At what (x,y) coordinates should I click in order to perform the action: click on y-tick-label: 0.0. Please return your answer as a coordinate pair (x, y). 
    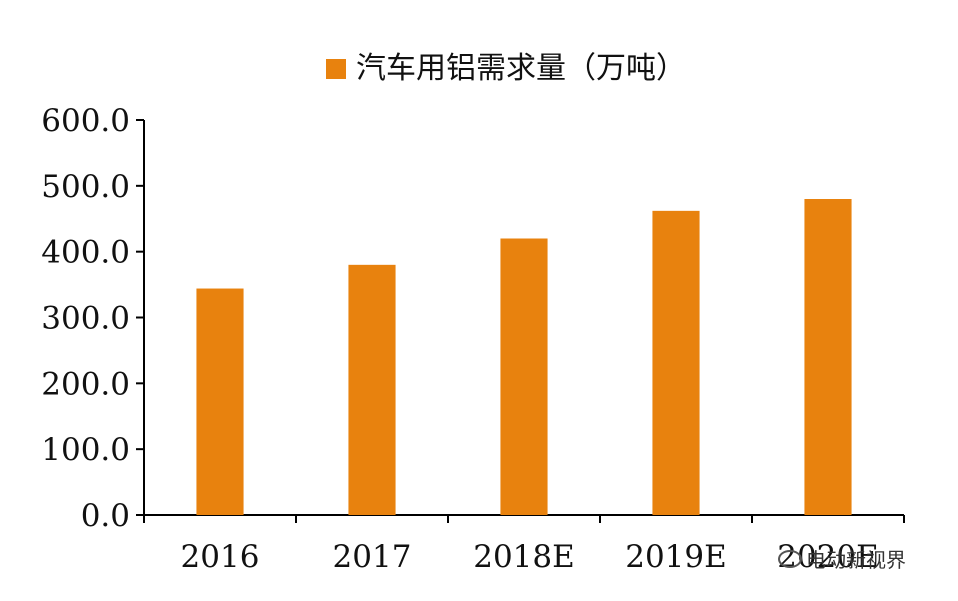
    Looking at the image, I should click on (105, 516).